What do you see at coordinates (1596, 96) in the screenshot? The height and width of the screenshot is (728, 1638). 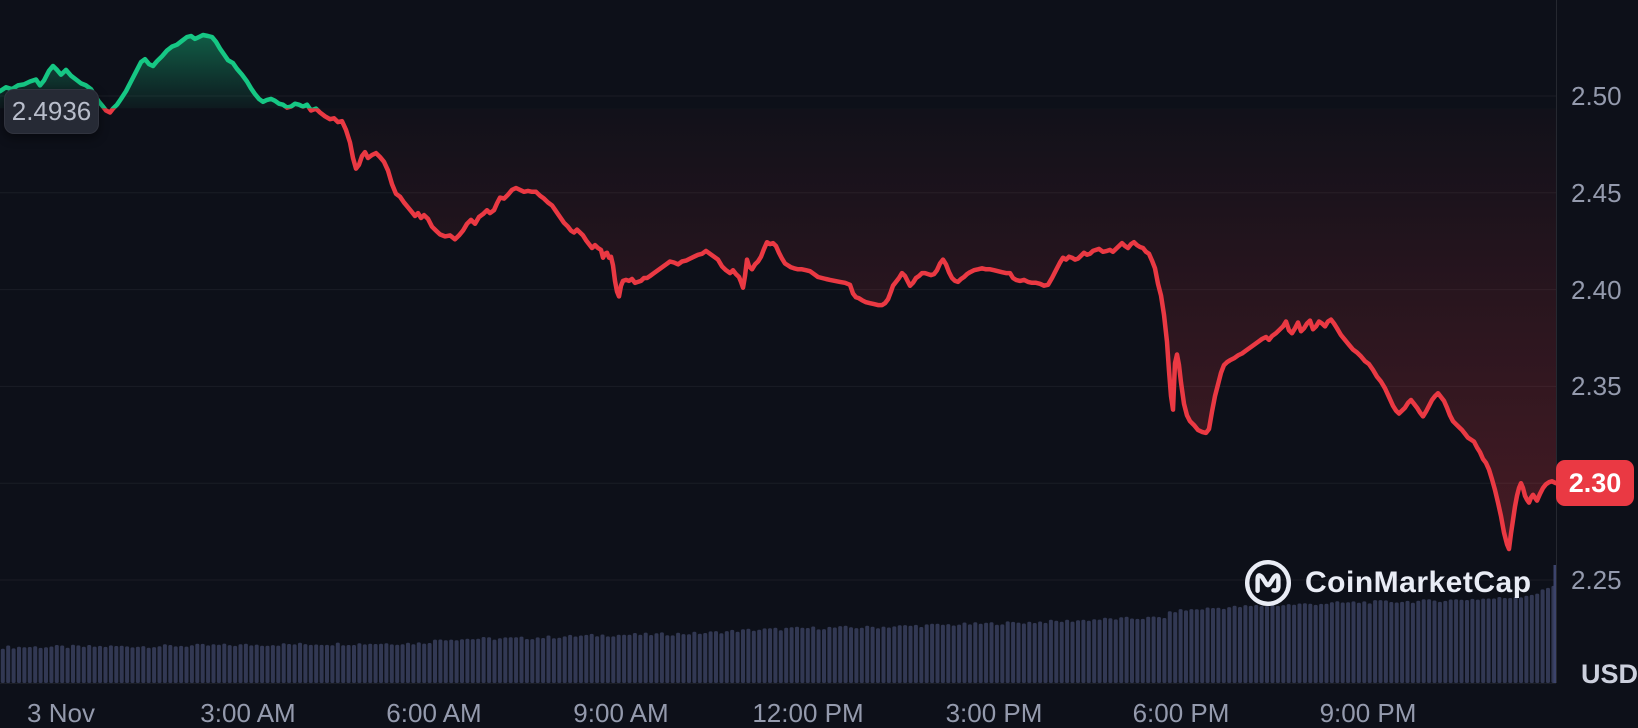 I see `y-axis-label: 2.50` at bounding box center [1596, 96].